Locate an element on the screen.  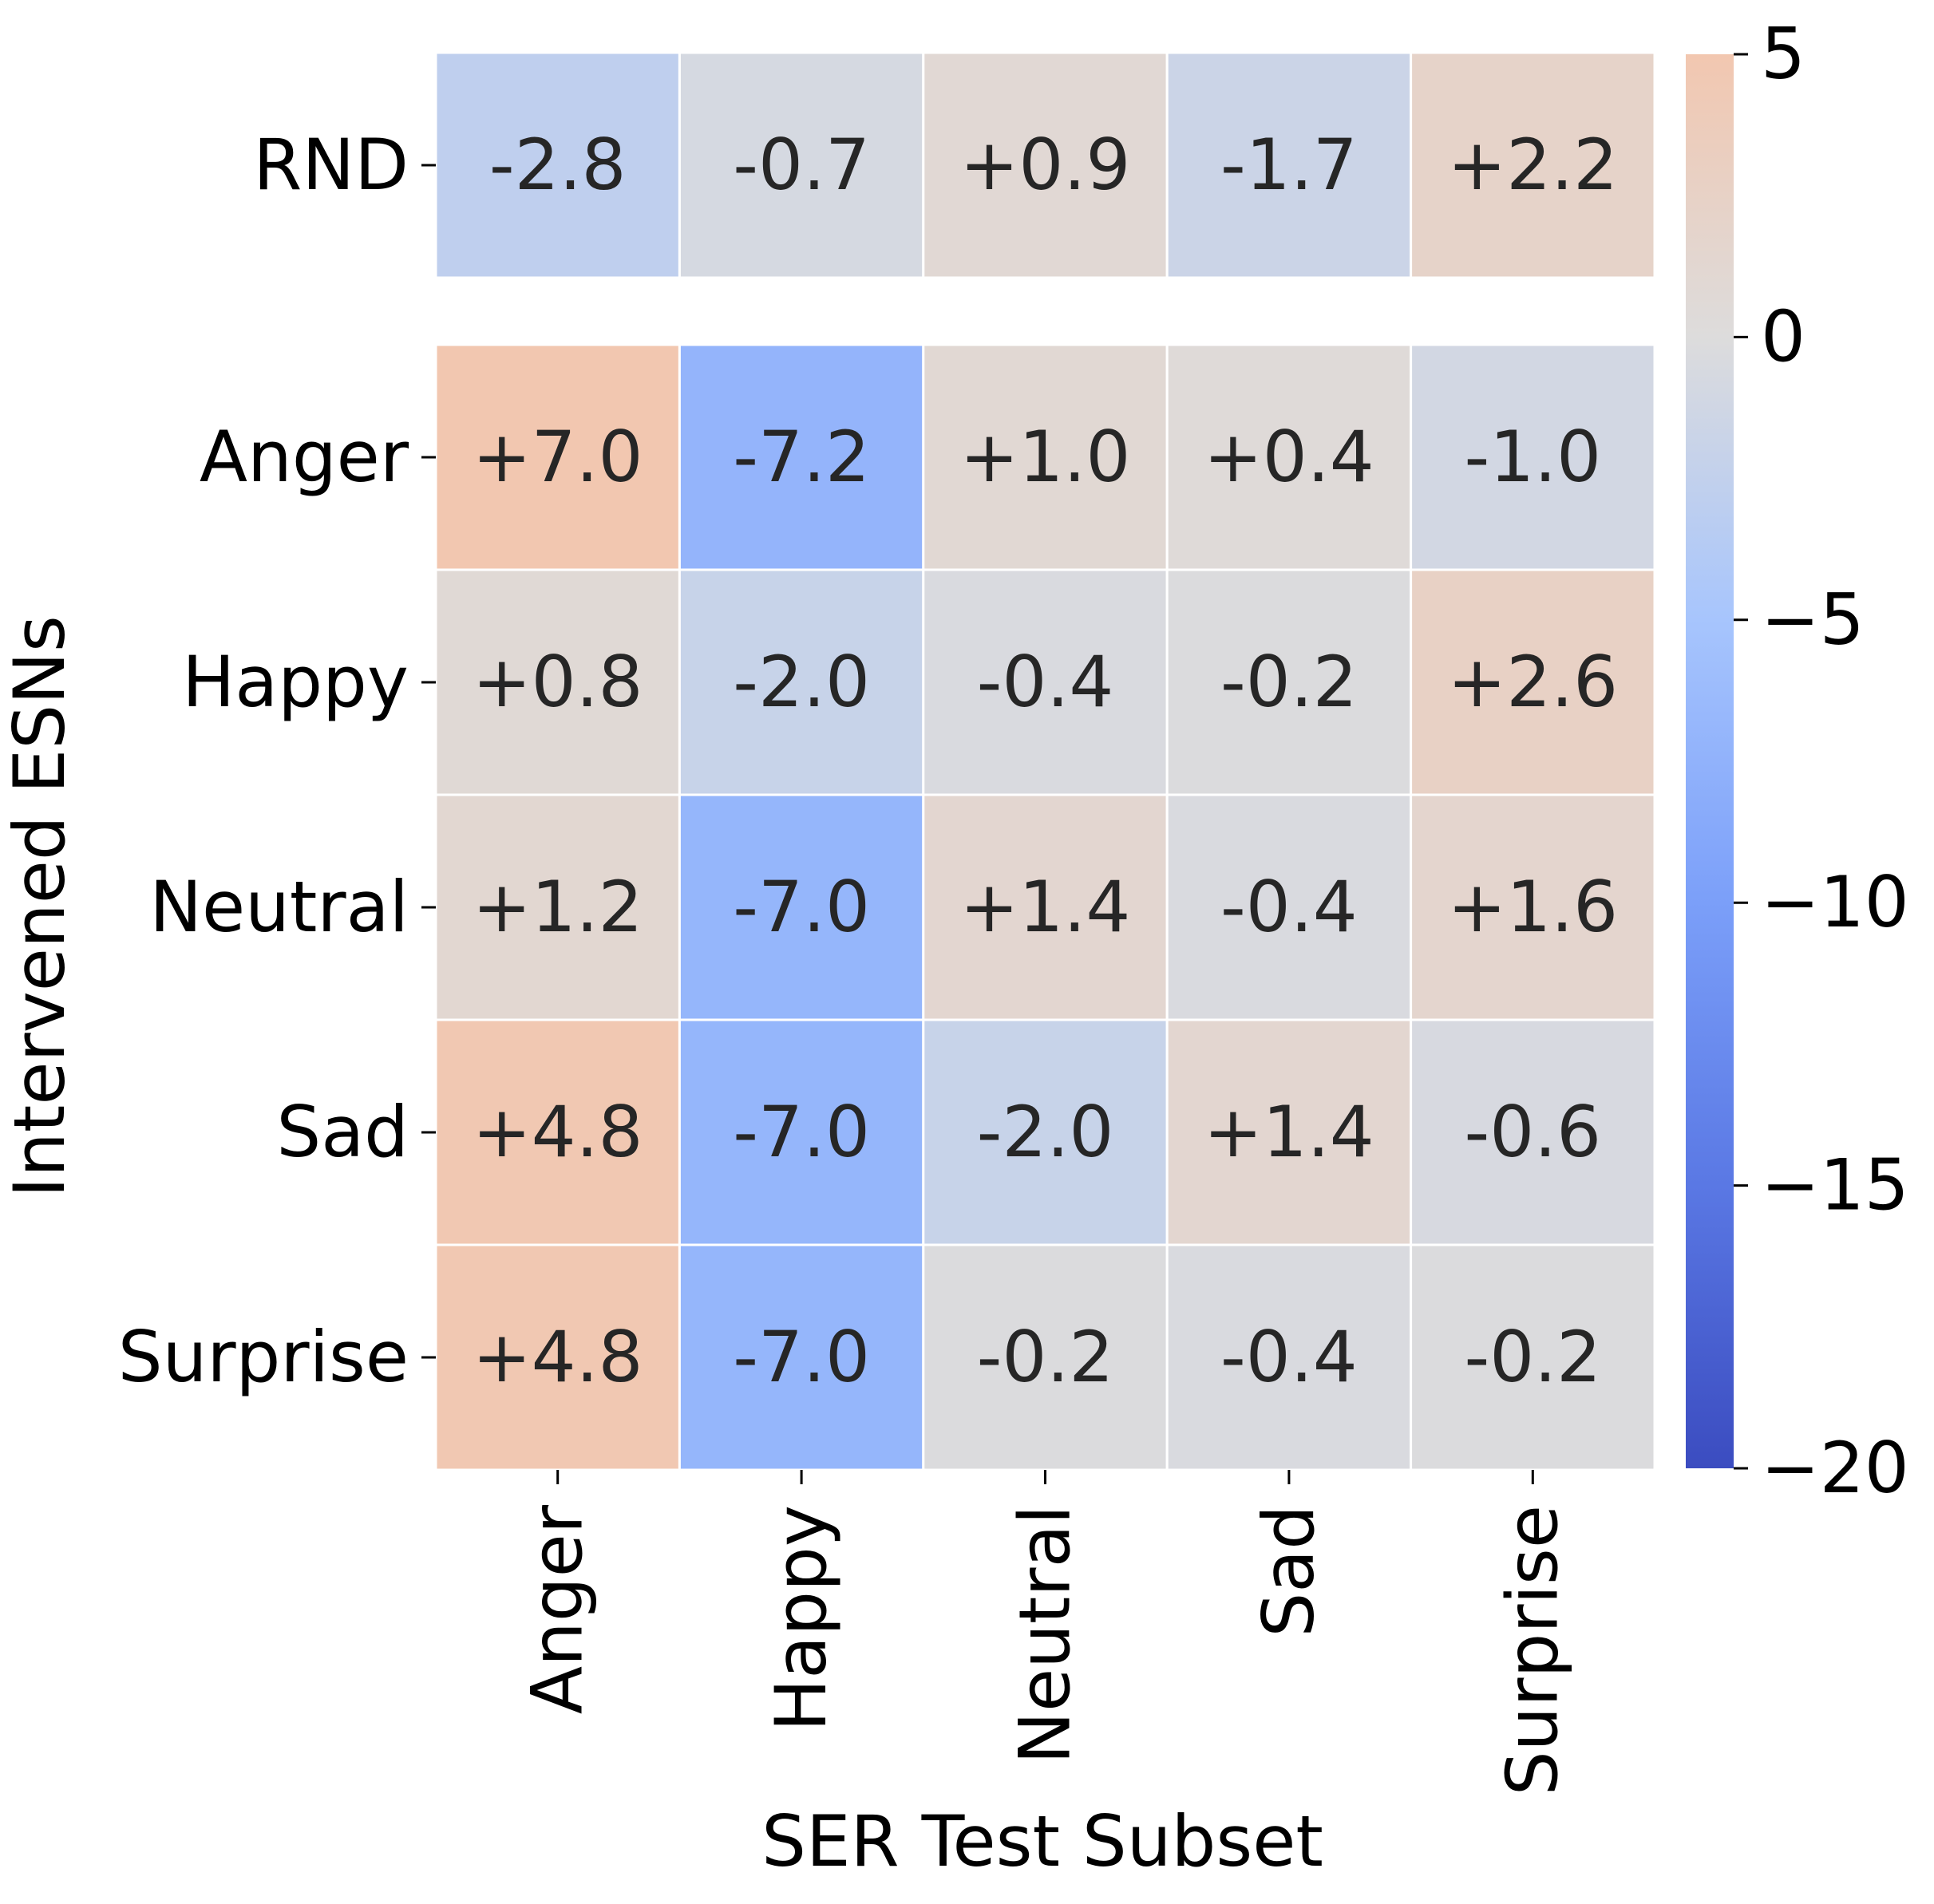
colorbar-tick-label: 5 is located at coordinates (1783, 54).